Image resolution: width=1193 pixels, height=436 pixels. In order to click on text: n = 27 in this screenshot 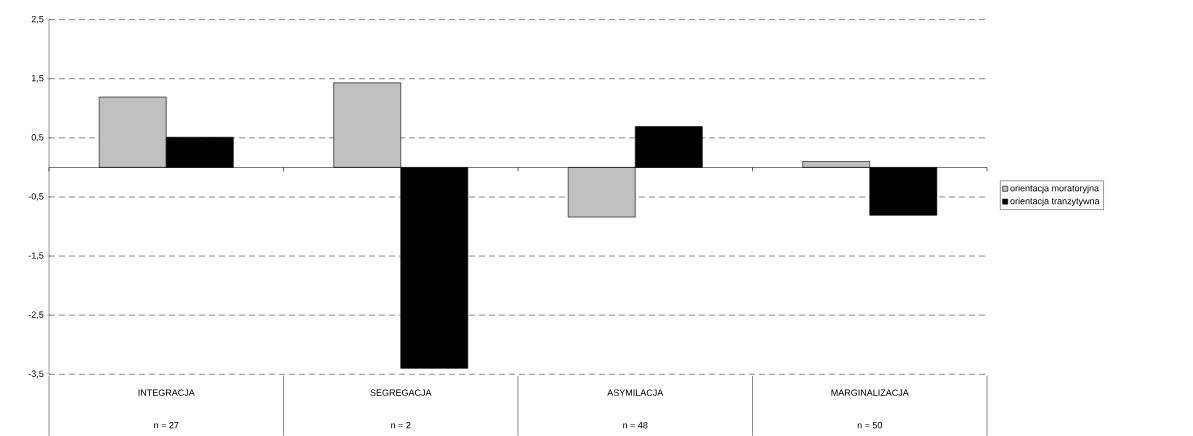, I will do `click(166, 425)`.